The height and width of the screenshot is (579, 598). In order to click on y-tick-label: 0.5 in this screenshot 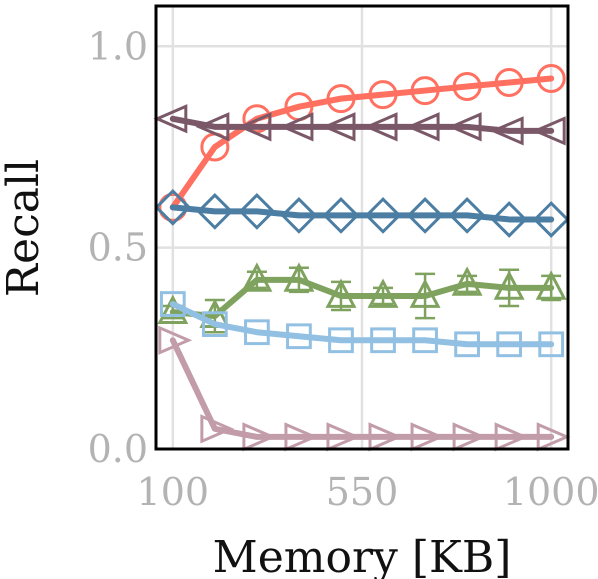, I will do `click(118, 248)`.